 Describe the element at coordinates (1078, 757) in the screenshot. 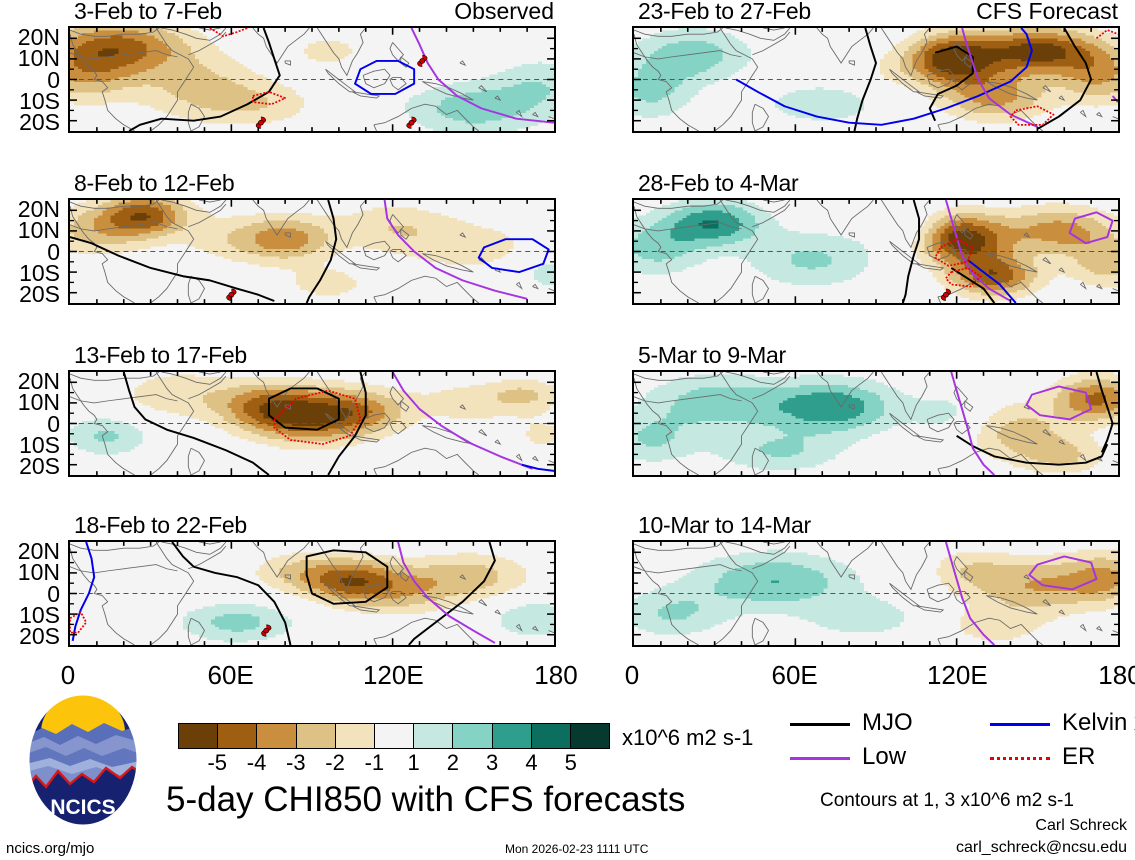

I see `legend-label: ER` at that location.